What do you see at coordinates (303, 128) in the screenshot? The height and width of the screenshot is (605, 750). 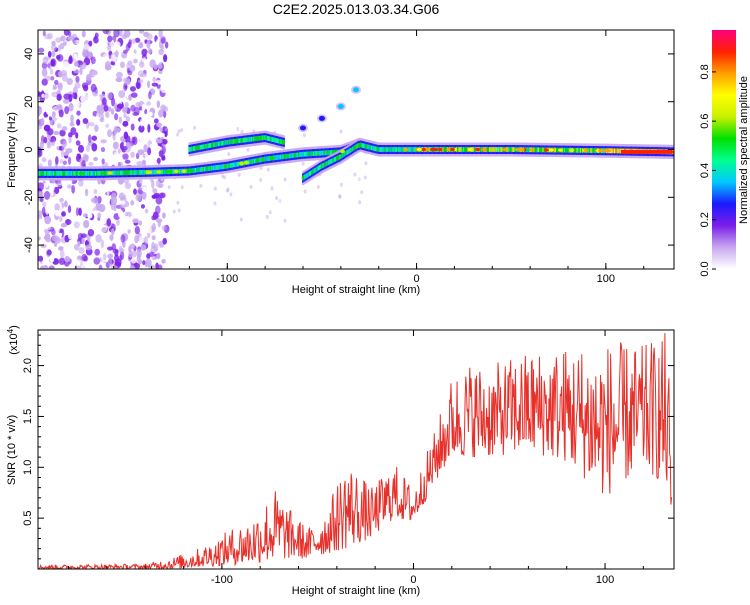 I see `rising-blob` at bounding box center [303, 128].